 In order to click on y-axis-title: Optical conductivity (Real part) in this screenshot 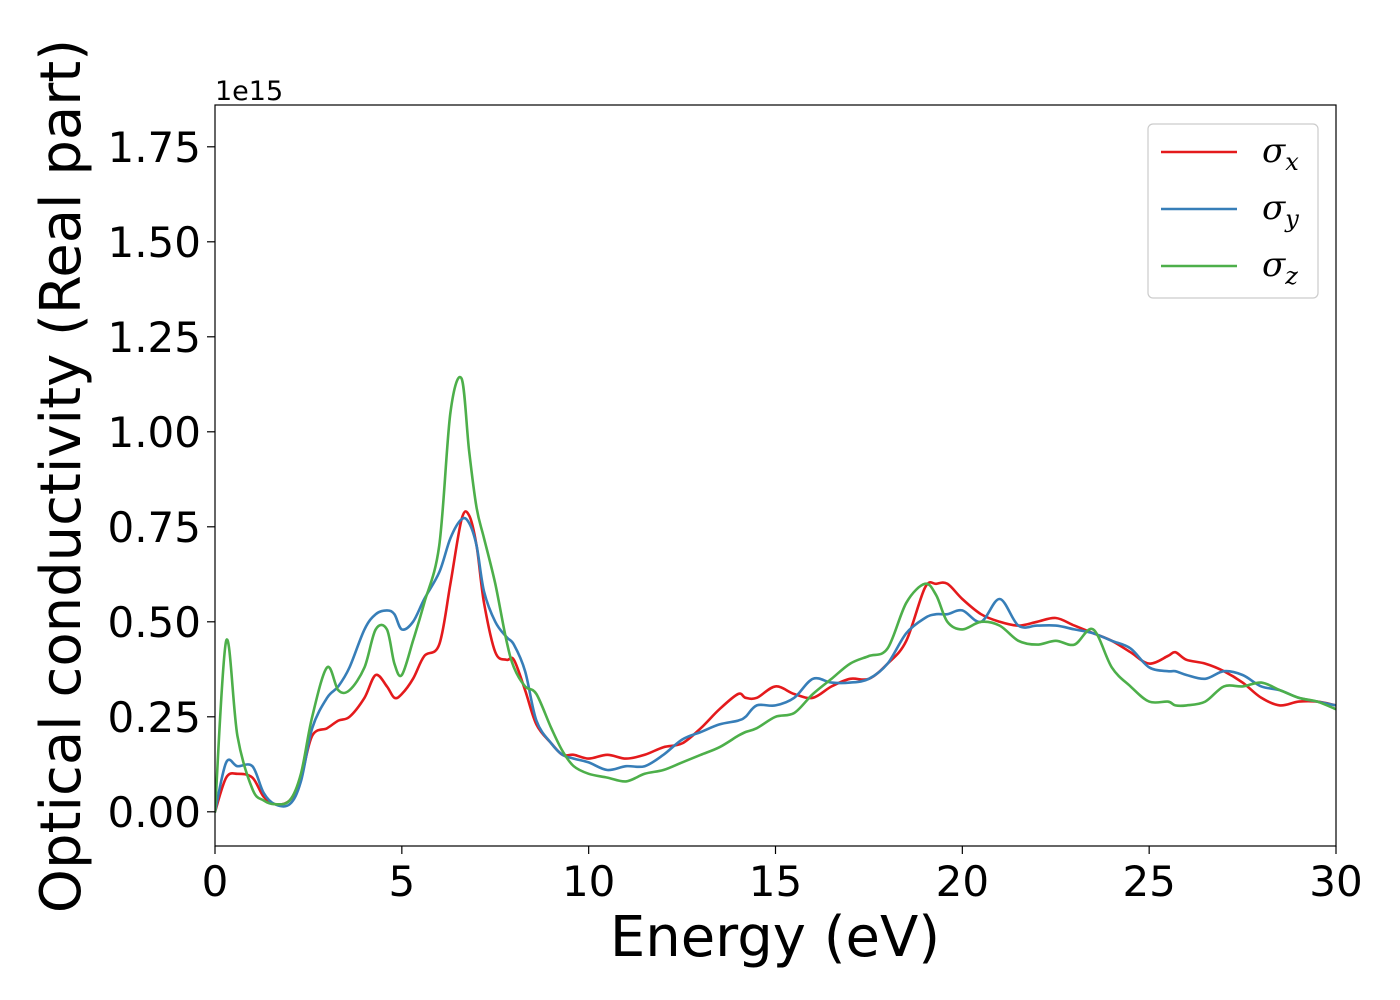, I will do `click(61, 476)`.